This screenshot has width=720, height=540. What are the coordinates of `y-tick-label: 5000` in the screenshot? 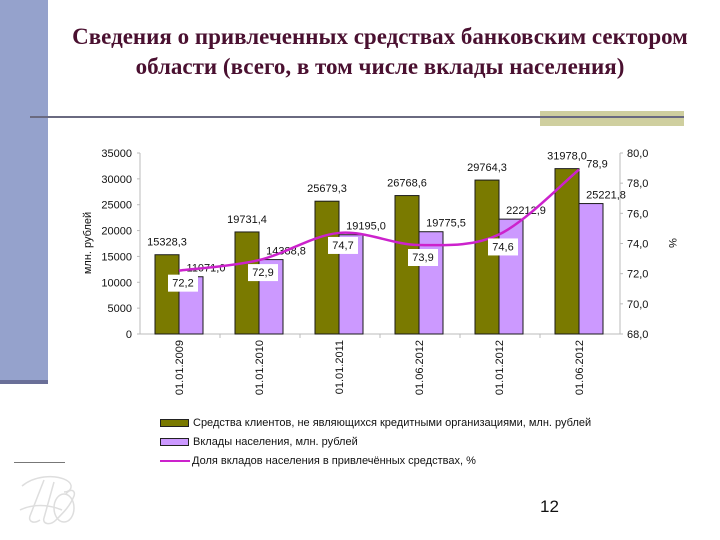 It's located at (120, 309).